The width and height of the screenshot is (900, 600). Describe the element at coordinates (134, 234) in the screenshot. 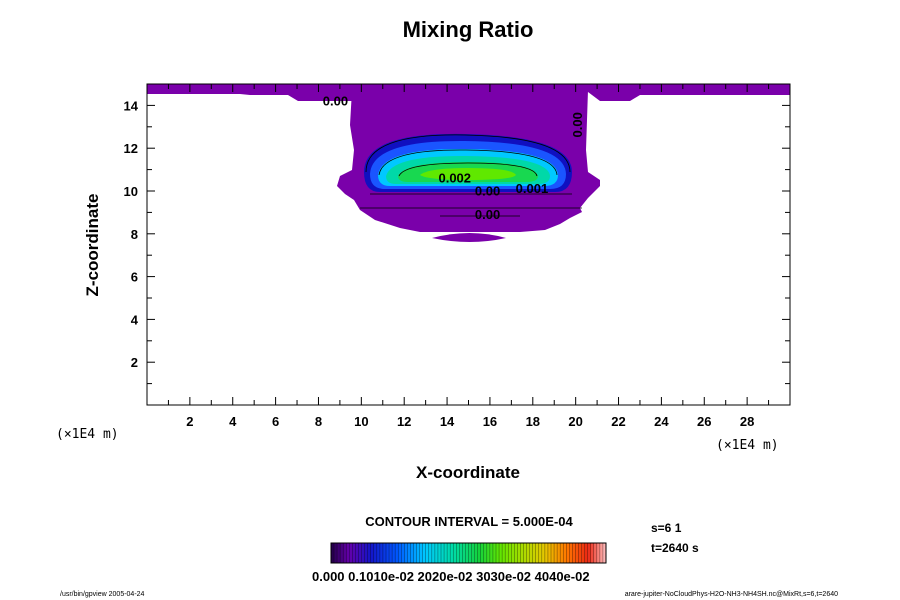

I see `y-tick-label: 8` at that location.